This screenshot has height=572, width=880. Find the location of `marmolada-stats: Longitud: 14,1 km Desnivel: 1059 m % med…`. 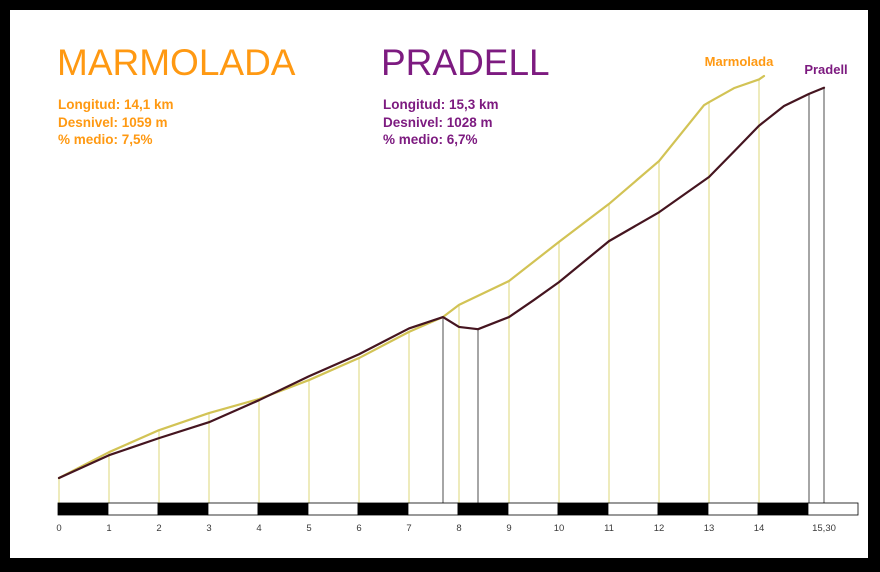

marmolada-stats: Longitud: 14,1 km Desnivel: 1059 m % med… is located at coordinates (116, 122).